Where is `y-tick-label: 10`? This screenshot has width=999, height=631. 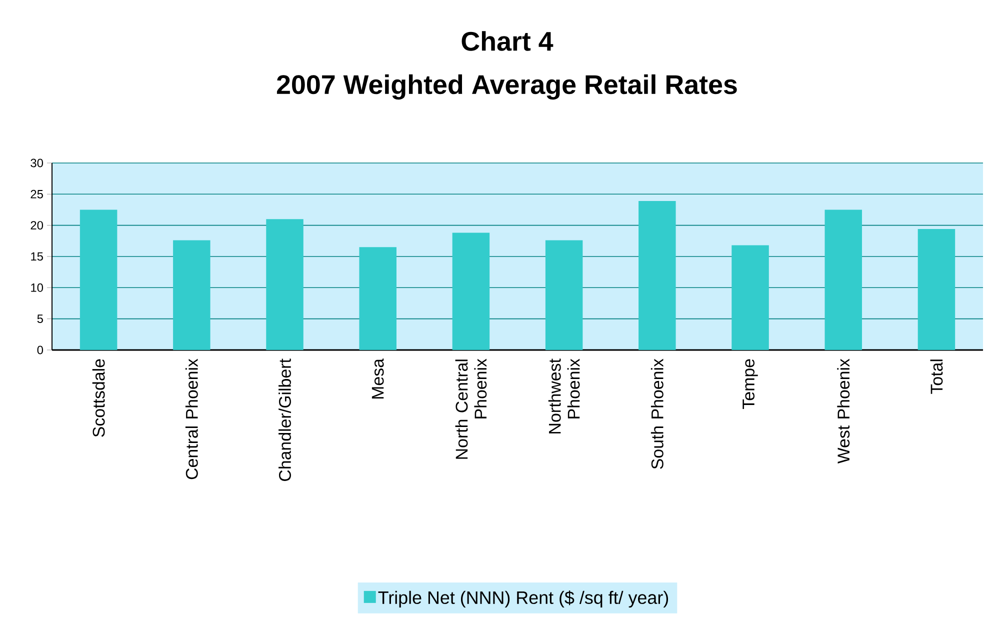
y-tick-label: 10 is located at coordinates (37, 287).